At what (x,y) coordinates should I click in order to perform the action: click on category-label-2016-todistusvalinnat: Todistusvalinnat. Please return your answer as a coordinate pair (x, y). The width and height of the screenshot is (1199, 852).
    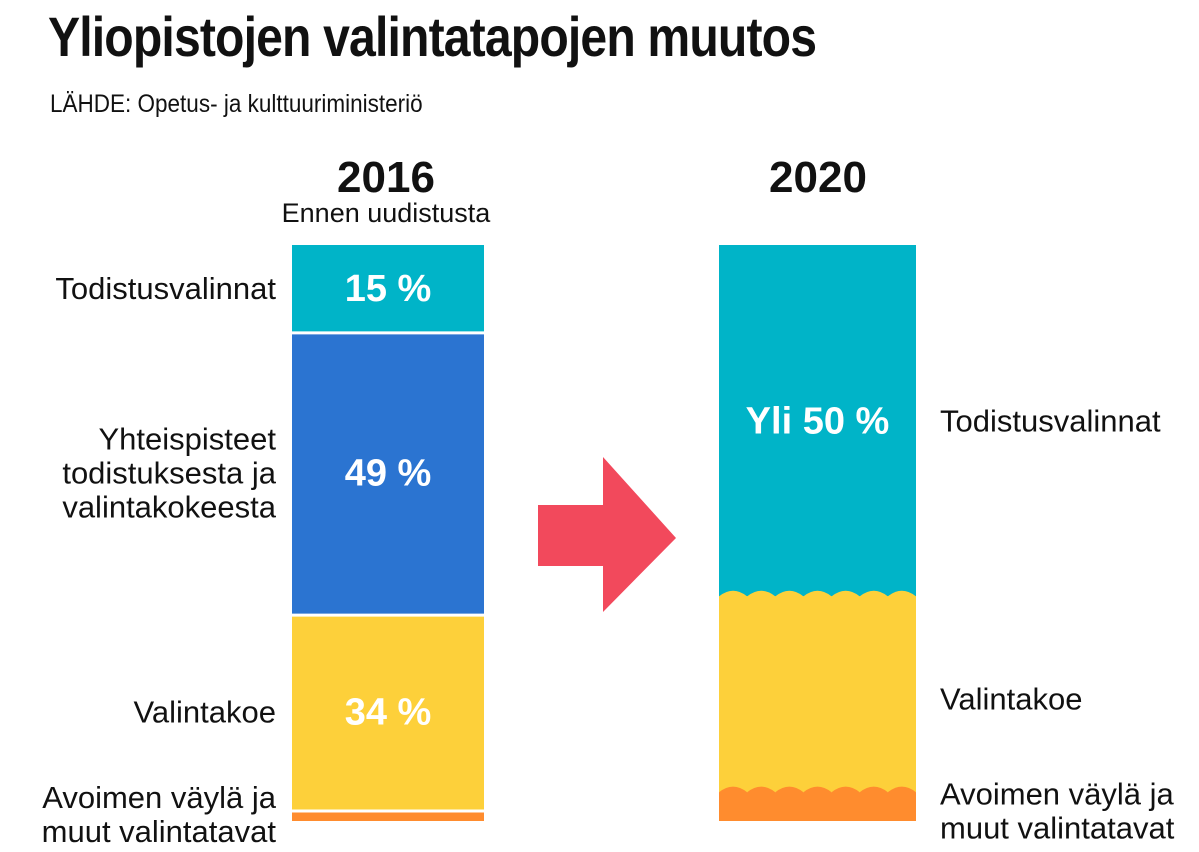
    Looking at the image, I should click on (165, 288).